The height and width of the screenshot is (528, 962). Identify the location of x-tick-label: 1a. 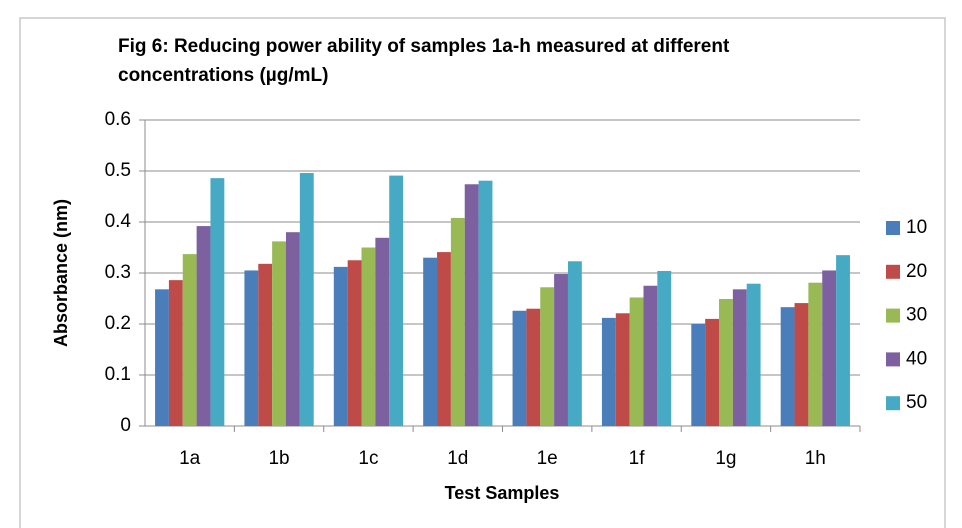
(190, 458).